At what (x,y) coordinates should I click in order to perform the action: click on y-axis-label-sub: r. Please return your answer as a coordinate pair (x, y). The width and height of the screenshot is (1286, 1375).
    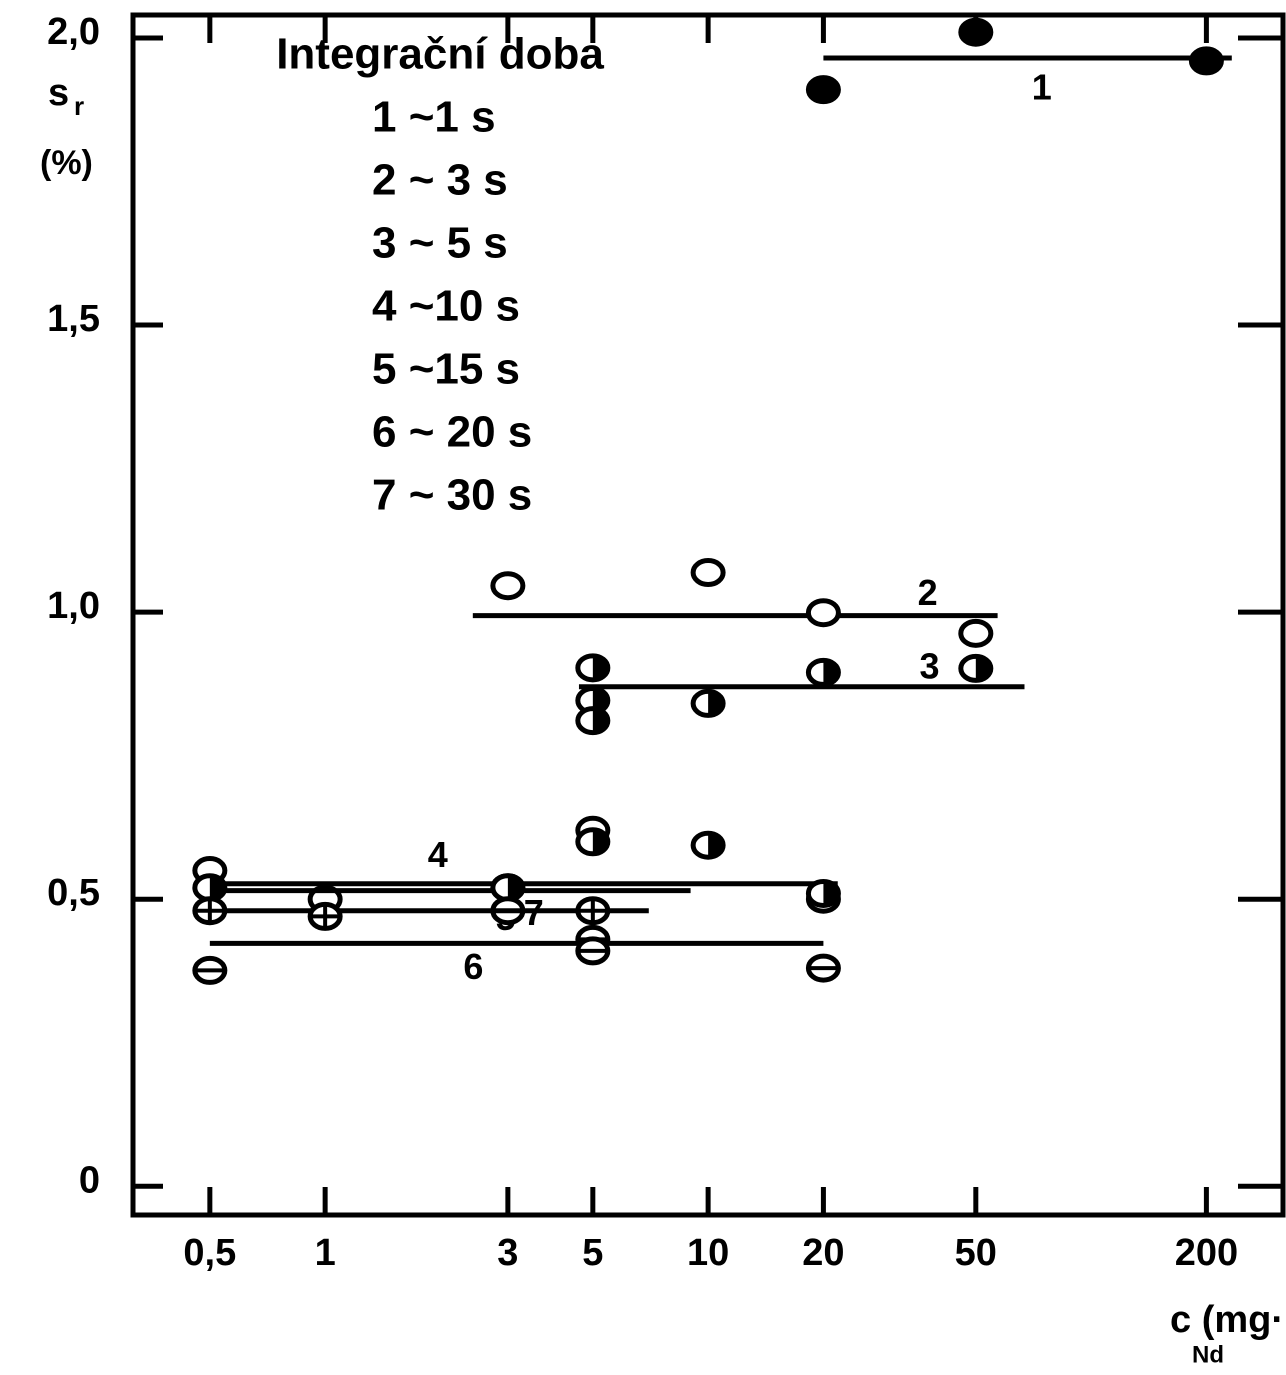
    Looking at the image, I should click on (79, 106).